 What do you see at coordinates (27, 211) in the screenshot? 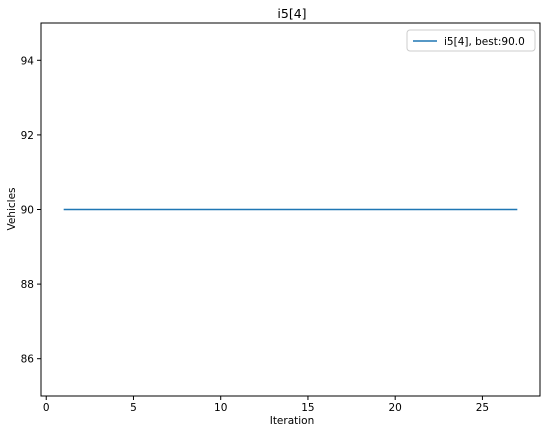
I see `y-tick-label: 90` at bounding box center [27, 211].